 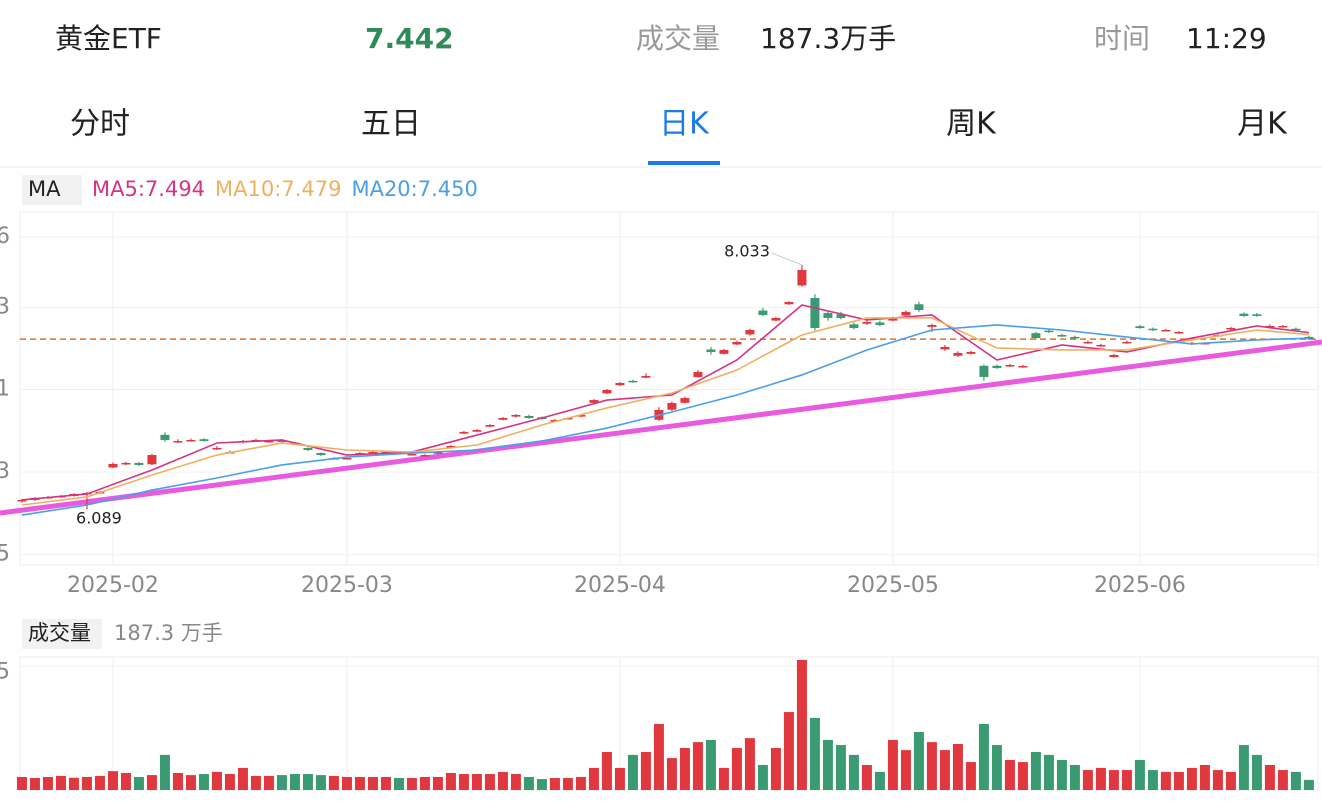 I want to click on tab: 日K, so click(x=684, y=124).